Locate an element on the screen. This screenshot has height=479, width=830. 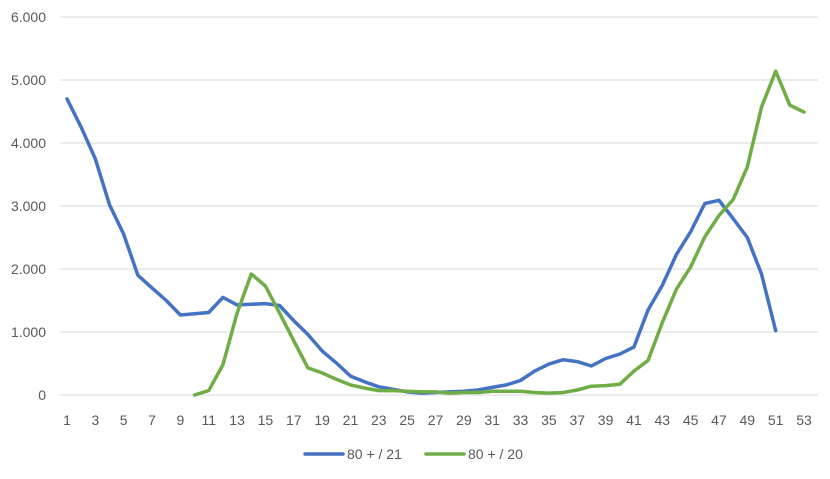
x-tick-label: 29 is located at coordinates (464, 420).